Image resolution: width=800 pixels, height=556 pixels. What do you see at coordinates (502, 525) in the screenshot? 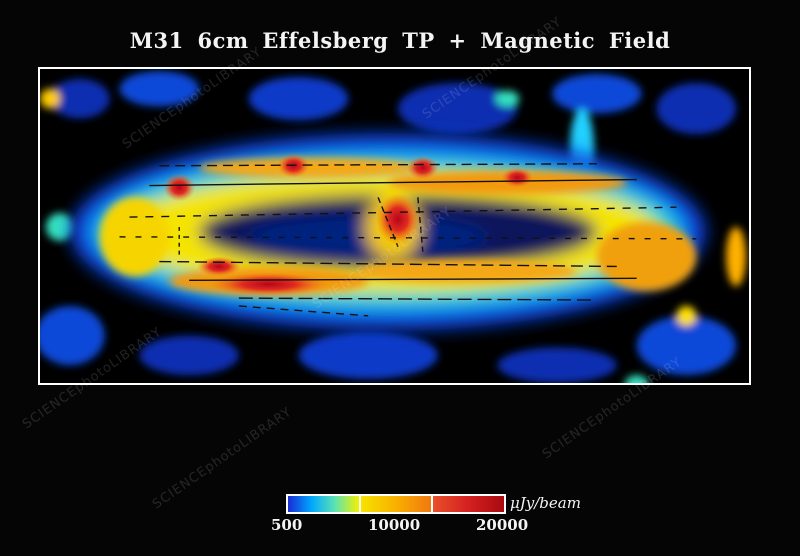
I see `colorbar-tick-max: 20000` at bounding box center [502, 525].